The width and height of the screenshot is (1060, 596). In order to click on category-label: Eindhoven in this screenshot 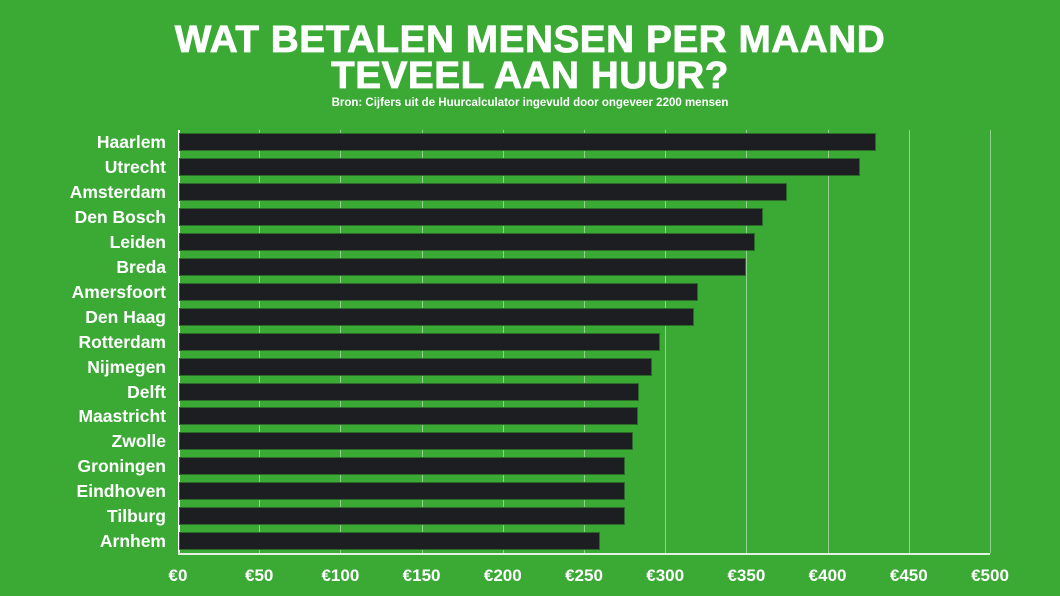, I will do `click(121, 491)`.